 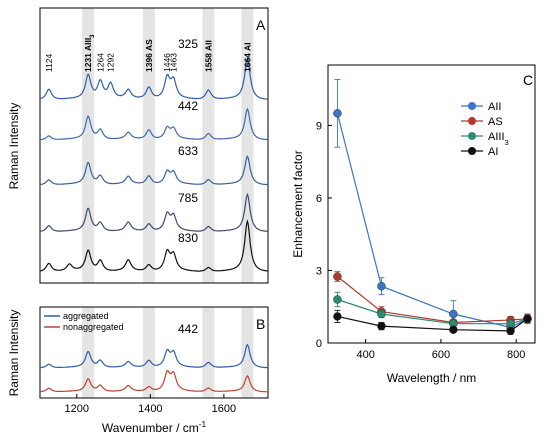 I want to click on spectrum-label-830: 830, so click(x=188, y=238).